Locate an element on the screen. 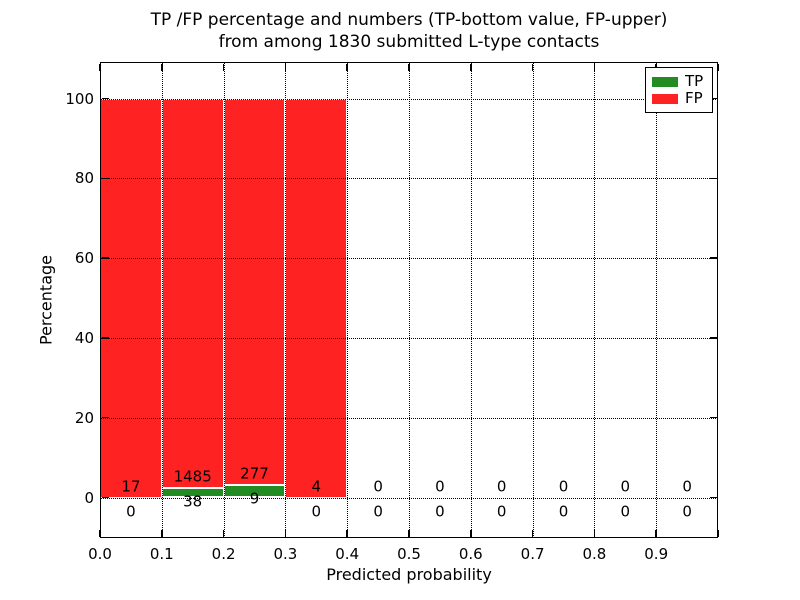 The image size is (800, 600). legend-row-fp: FP is located at coordinates (679, 98).